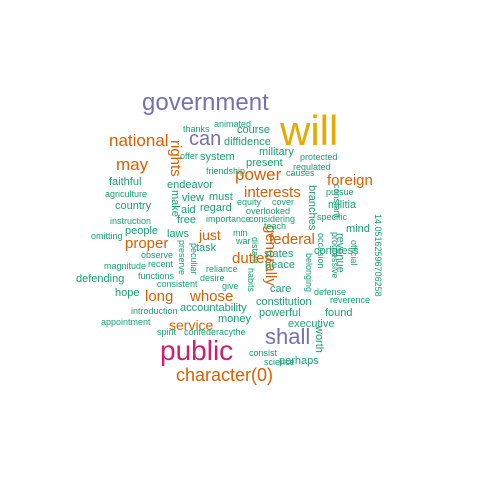  Describe the element at coordinates (177, 284) in the screenshot. I see `cloud-word: consistent` at that location.